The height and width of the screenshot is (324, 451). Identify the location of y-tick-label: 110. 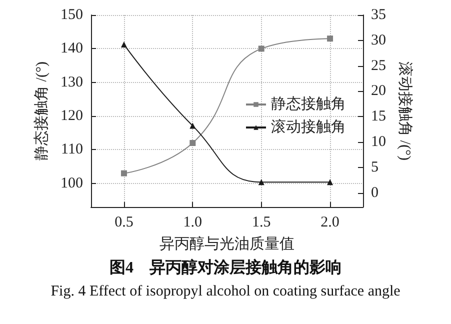
(72, 150).